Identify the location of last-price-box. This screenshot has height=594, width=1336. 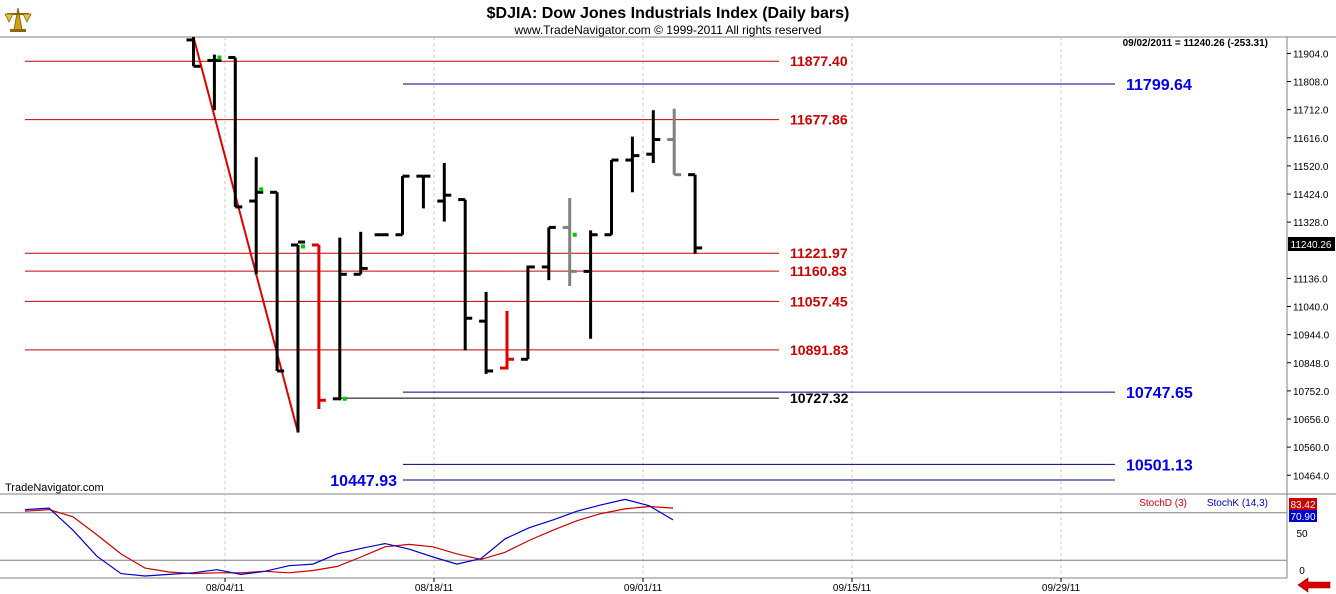
(1311, 244).